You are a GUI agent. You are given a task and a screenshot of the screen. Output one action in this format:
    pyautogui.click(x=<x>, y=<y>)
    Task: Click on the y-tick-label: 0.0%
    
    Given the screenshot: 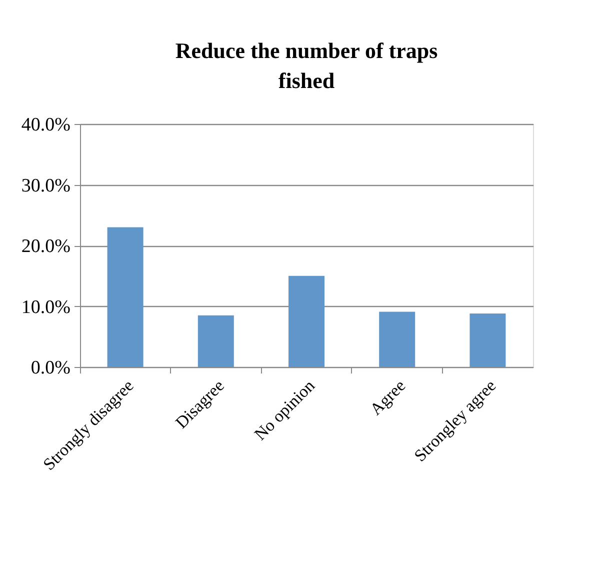 What is the action you would take?
    pyautogui.click(x=50, y=368)
    